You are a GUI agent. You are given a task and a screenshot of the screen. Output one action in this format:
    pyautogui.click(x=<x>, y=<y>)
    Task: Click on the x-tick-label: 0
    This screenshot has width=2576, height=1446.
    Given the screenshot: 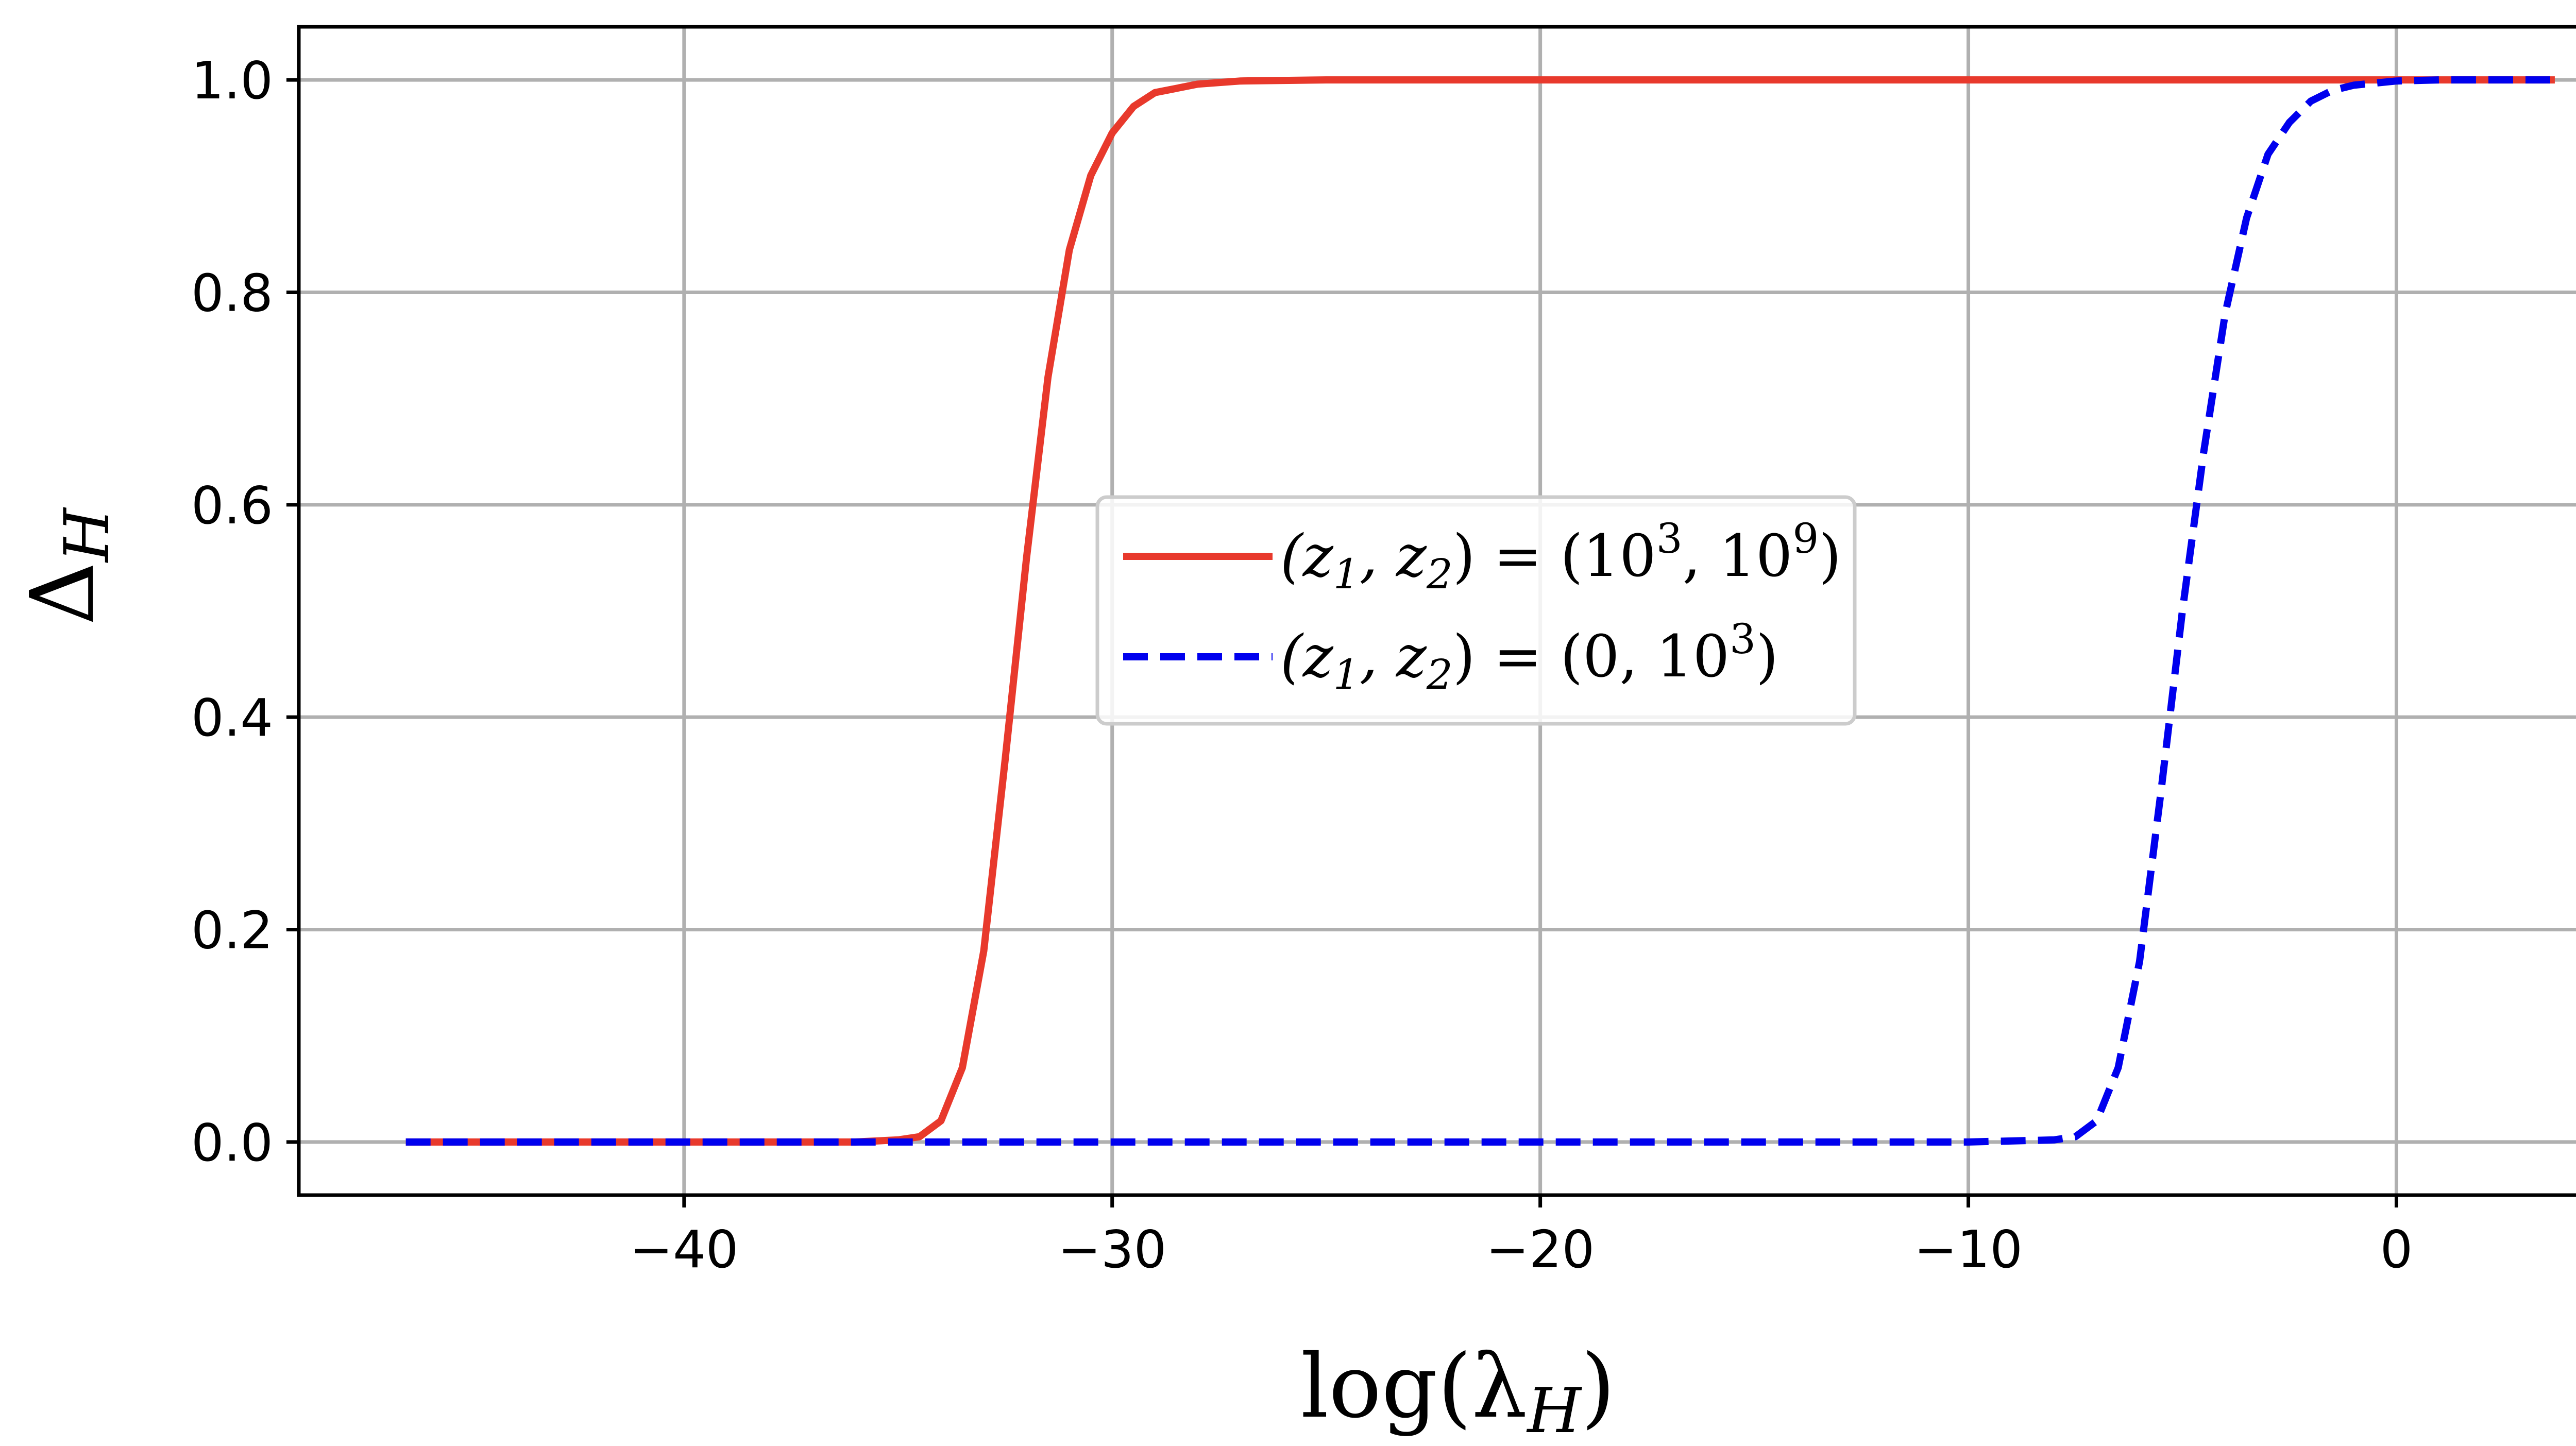 What is the action you would take?
    pyautogui.click(x=2396, y=1249)
    